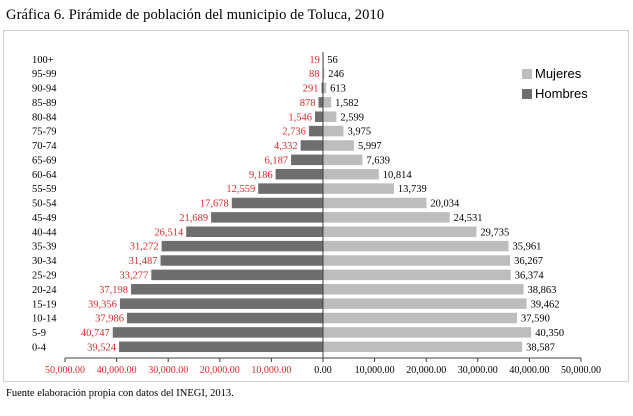 Image resolution: width=633 pixels, height=416 pixels. I want to click on data-label-mujeres: 39,462, so click(545, 304).